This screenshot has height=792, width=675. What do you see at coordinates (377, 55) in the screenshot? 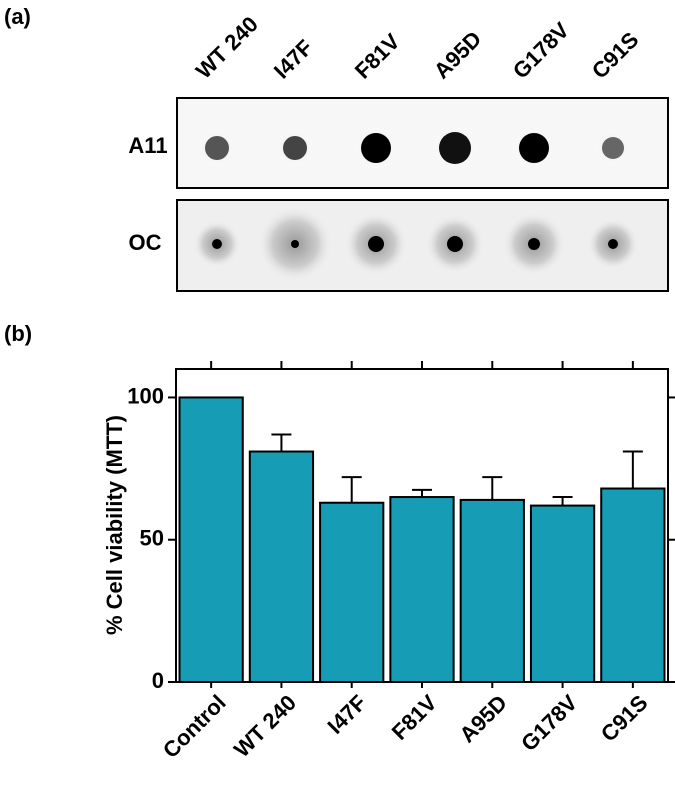
I see `column-label: F81V` at bounding box center [377, 55].